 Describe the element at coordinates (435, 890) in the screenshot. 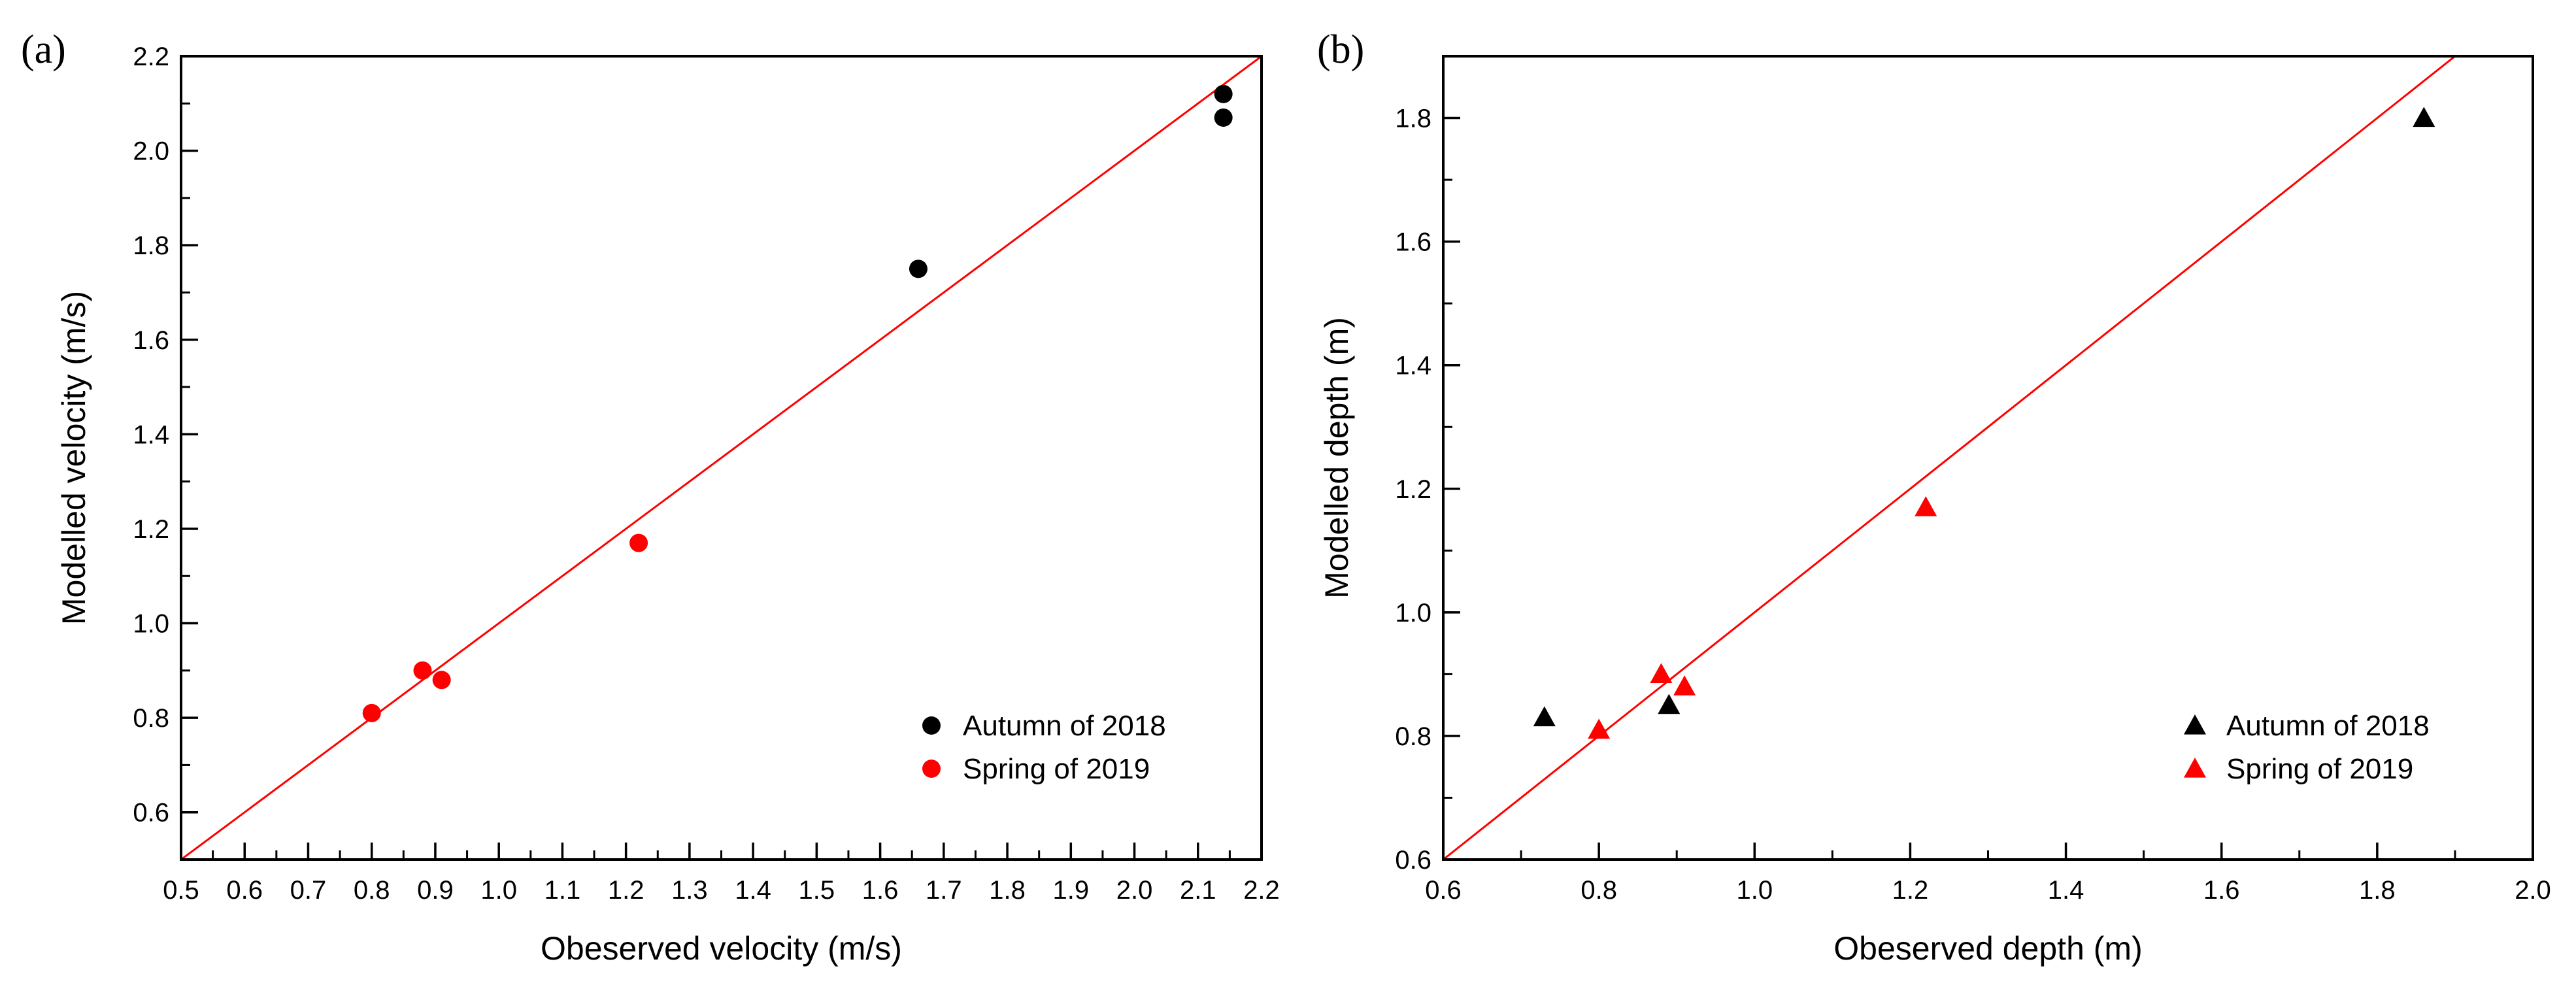

I see `x-tick-label: 0.9` at that location.